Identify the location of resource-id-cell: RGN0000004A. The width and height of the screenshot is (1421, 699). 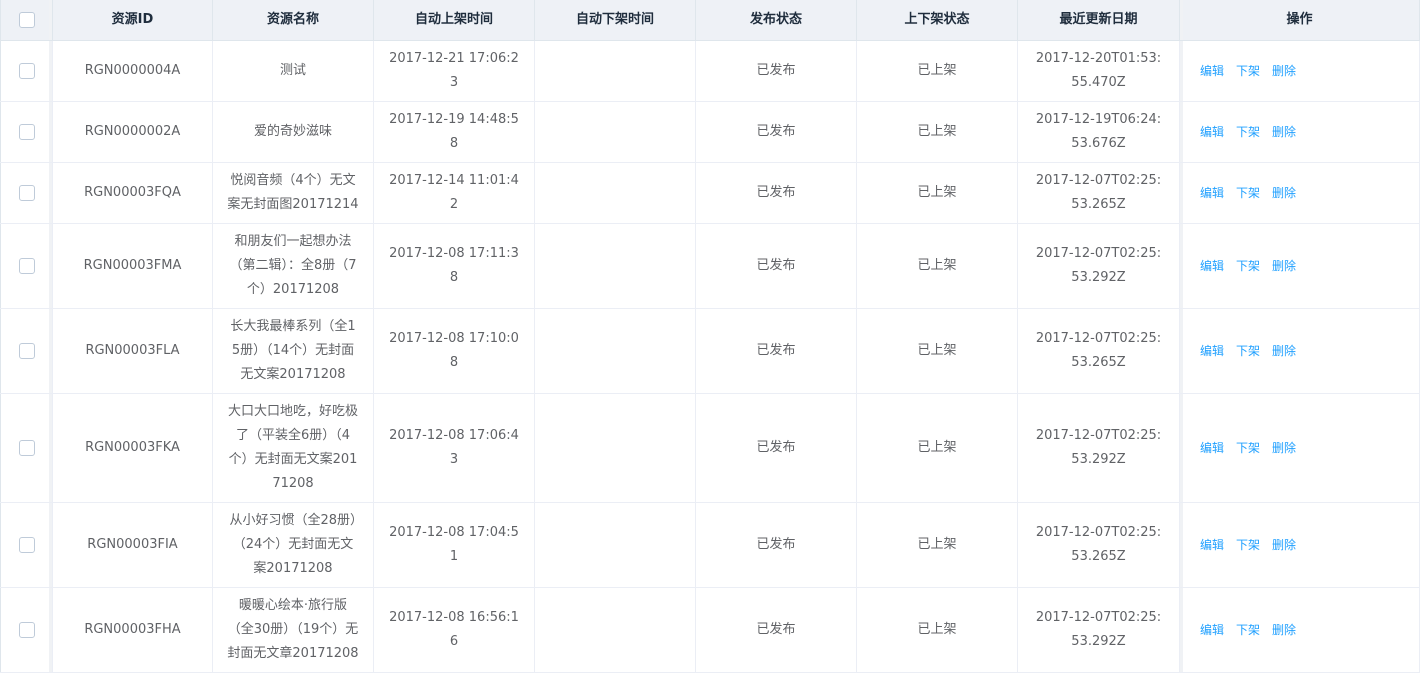
(132, 71).